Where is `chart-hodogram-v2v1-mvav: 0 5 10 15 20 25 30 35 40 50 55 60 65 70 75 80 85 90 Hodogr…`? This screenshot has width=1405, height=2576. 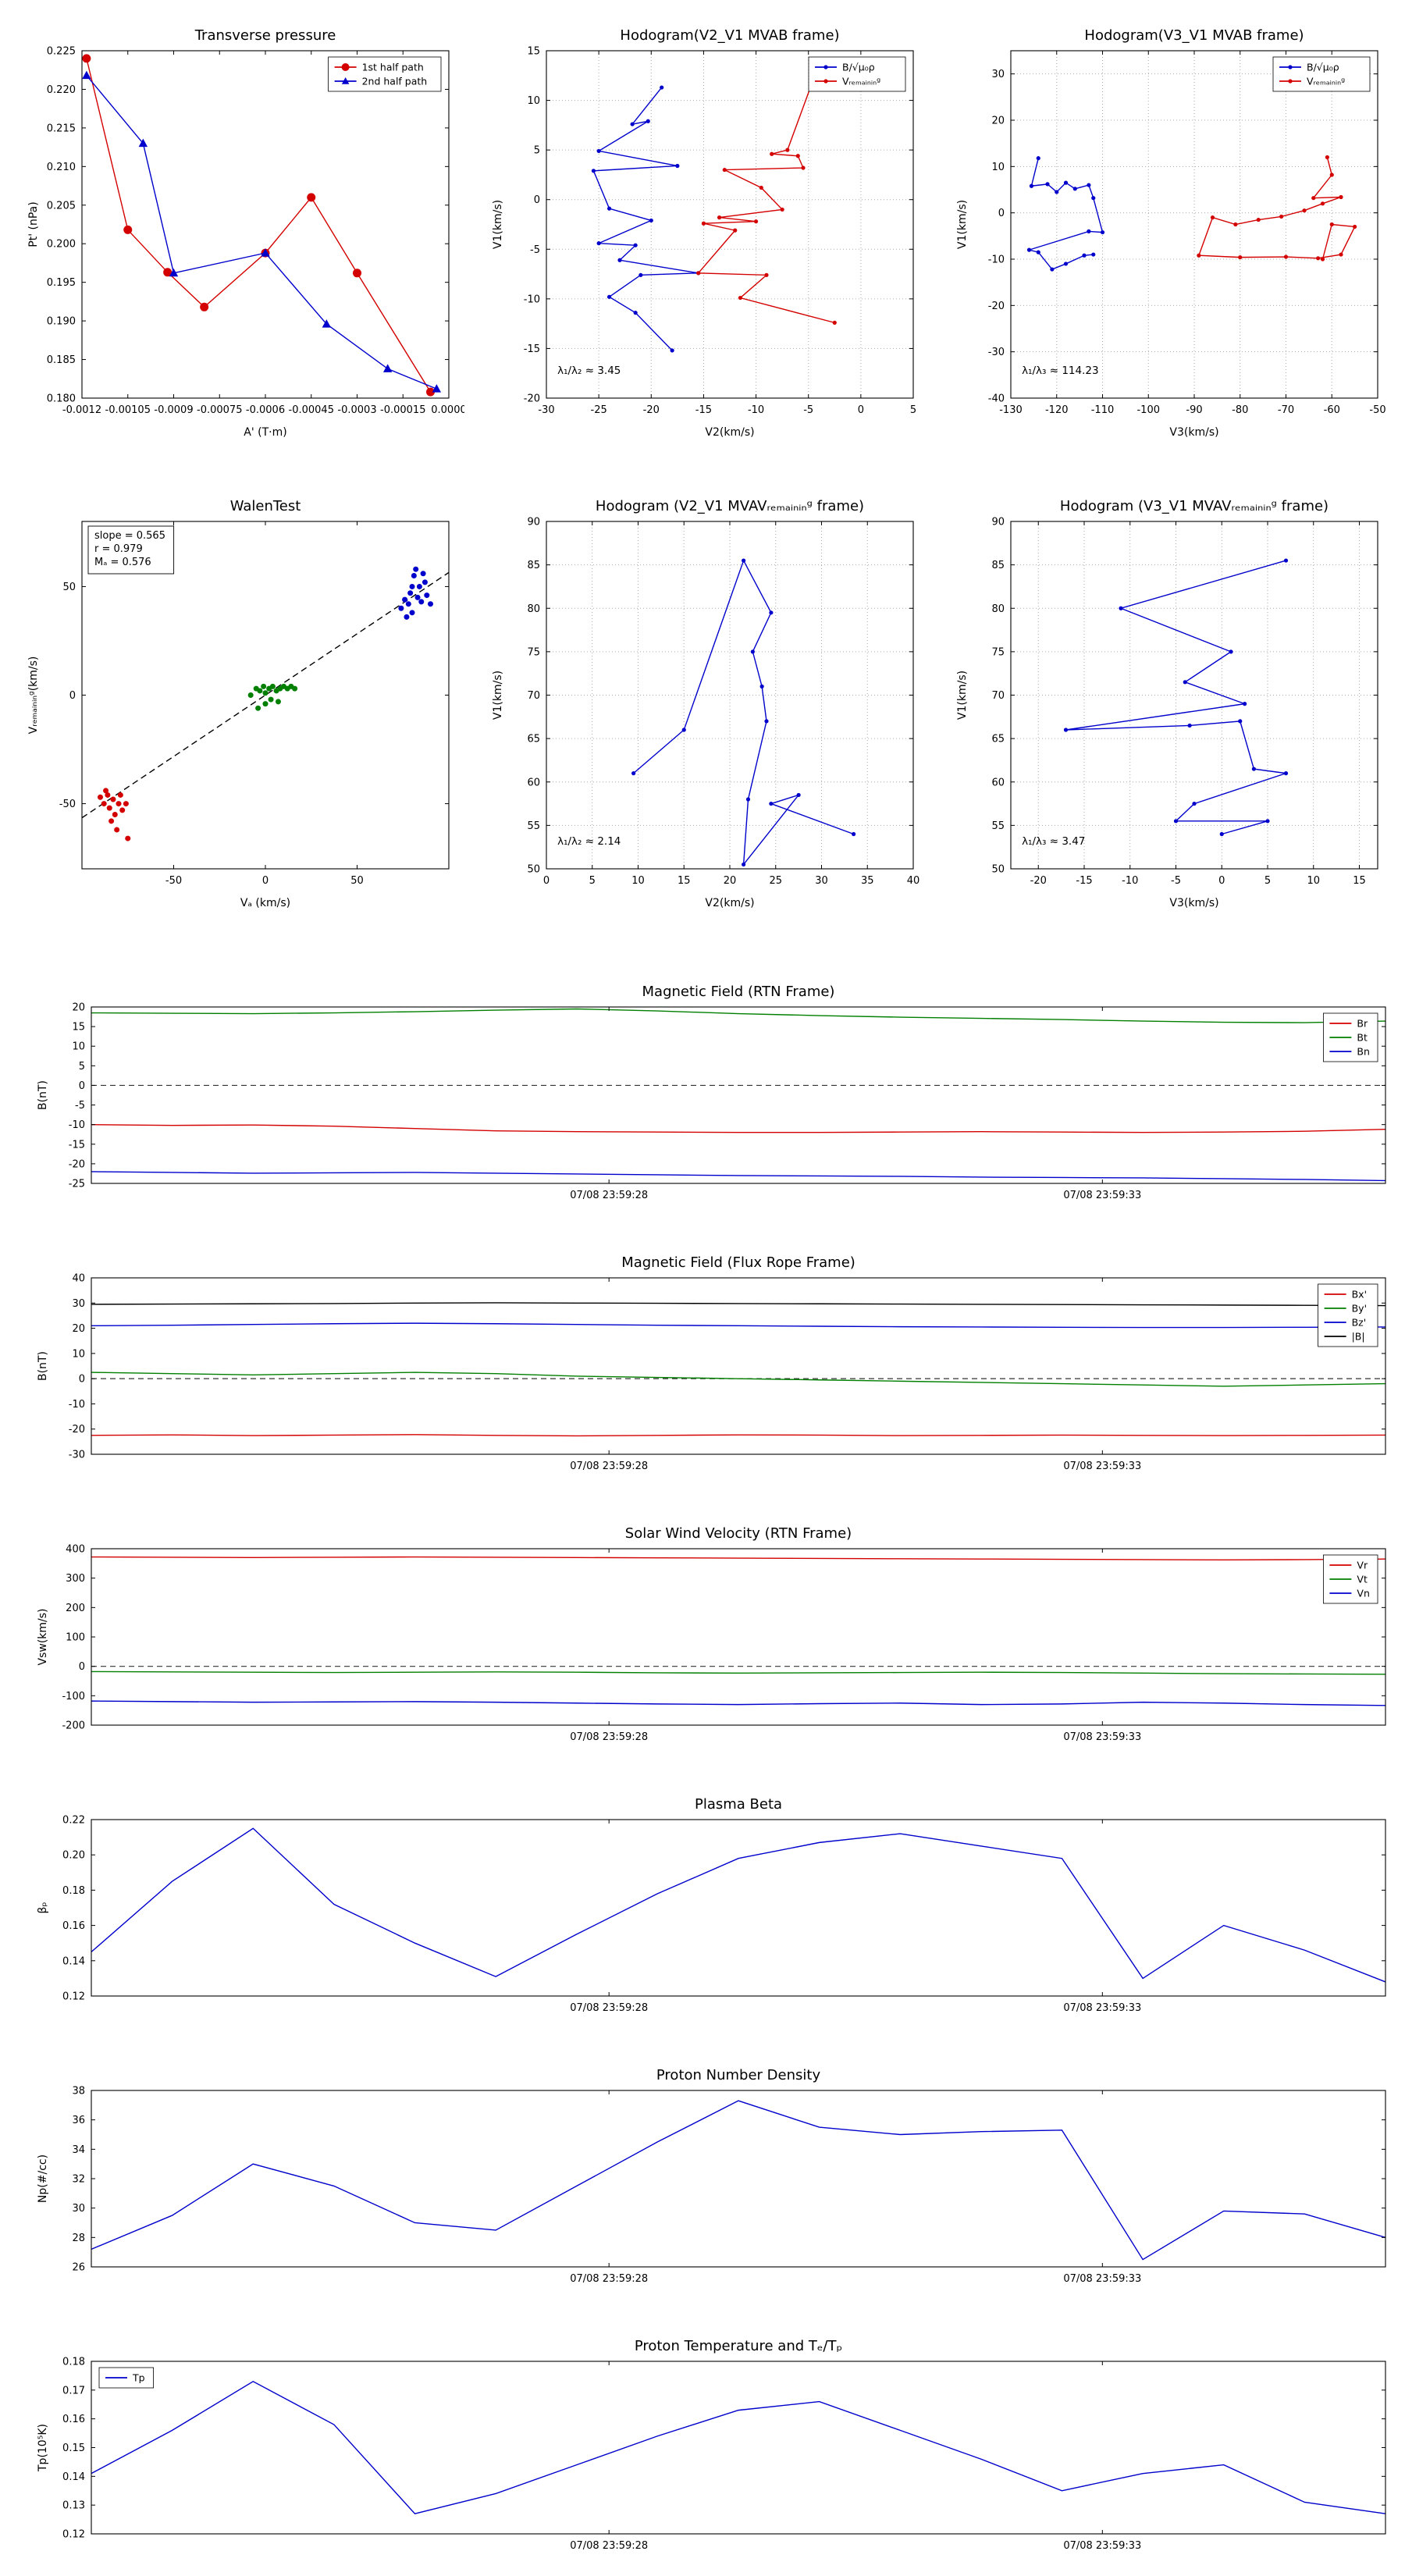 chart-hodogram-v2v1-mvav: 0 5 10 15 20 25 30 35 40 50 55 60 65 70 75 80 85 90 Hodogr… is located at coordinates (703, 702).